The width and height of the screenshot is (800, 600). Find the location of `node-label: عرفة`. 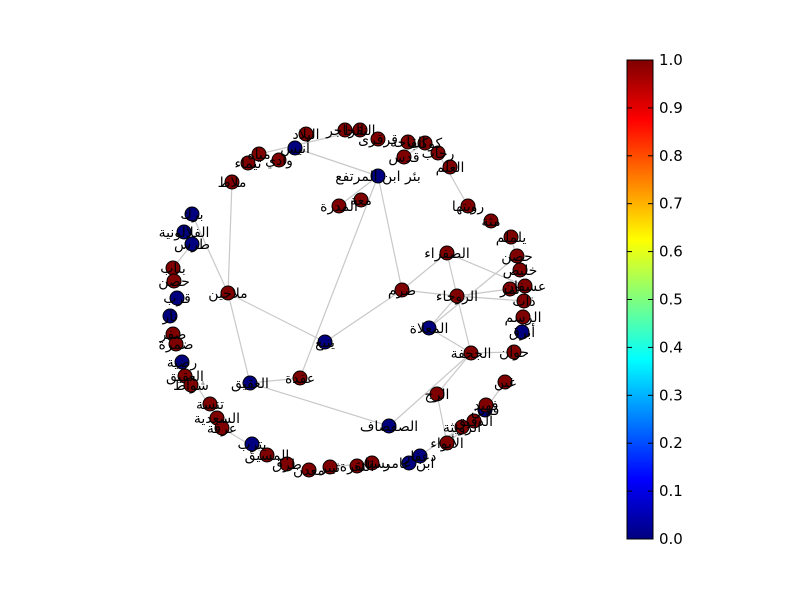

node-label: عرفة is located at coordinates (222, 429).